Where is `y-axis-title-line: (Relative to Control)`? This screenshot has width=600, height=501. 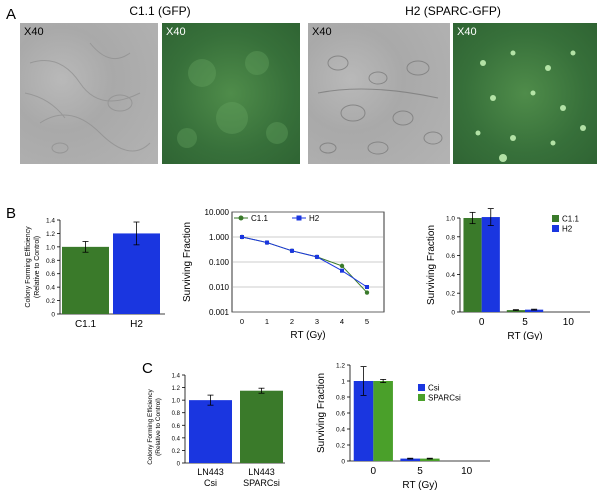
y-axis-title-line: (Relative to Control) is located at coordinates (37, 267).